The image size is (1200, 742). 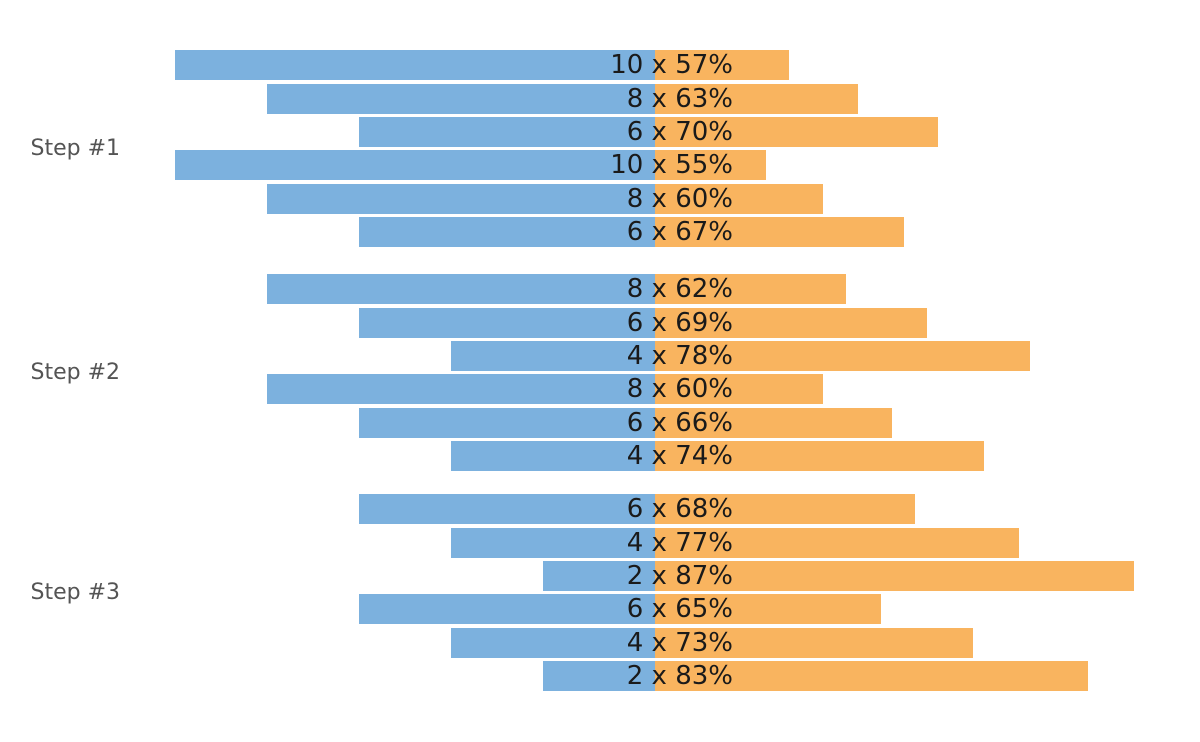 I want to click on group-label: Step #3, so click(x=75, y=592).